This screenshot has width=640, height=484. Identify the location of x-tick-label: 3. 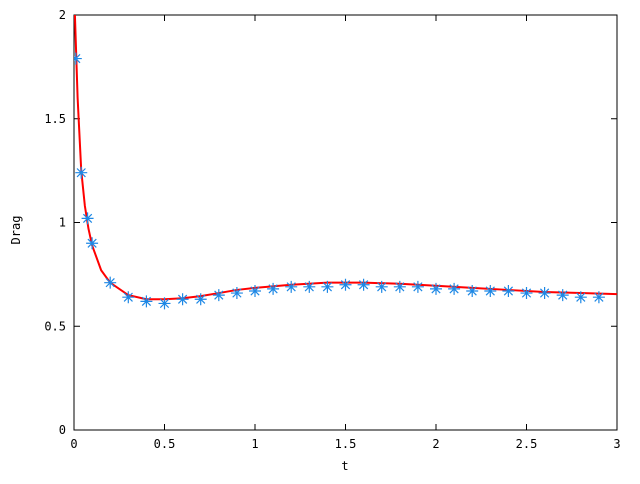
(616, 444).